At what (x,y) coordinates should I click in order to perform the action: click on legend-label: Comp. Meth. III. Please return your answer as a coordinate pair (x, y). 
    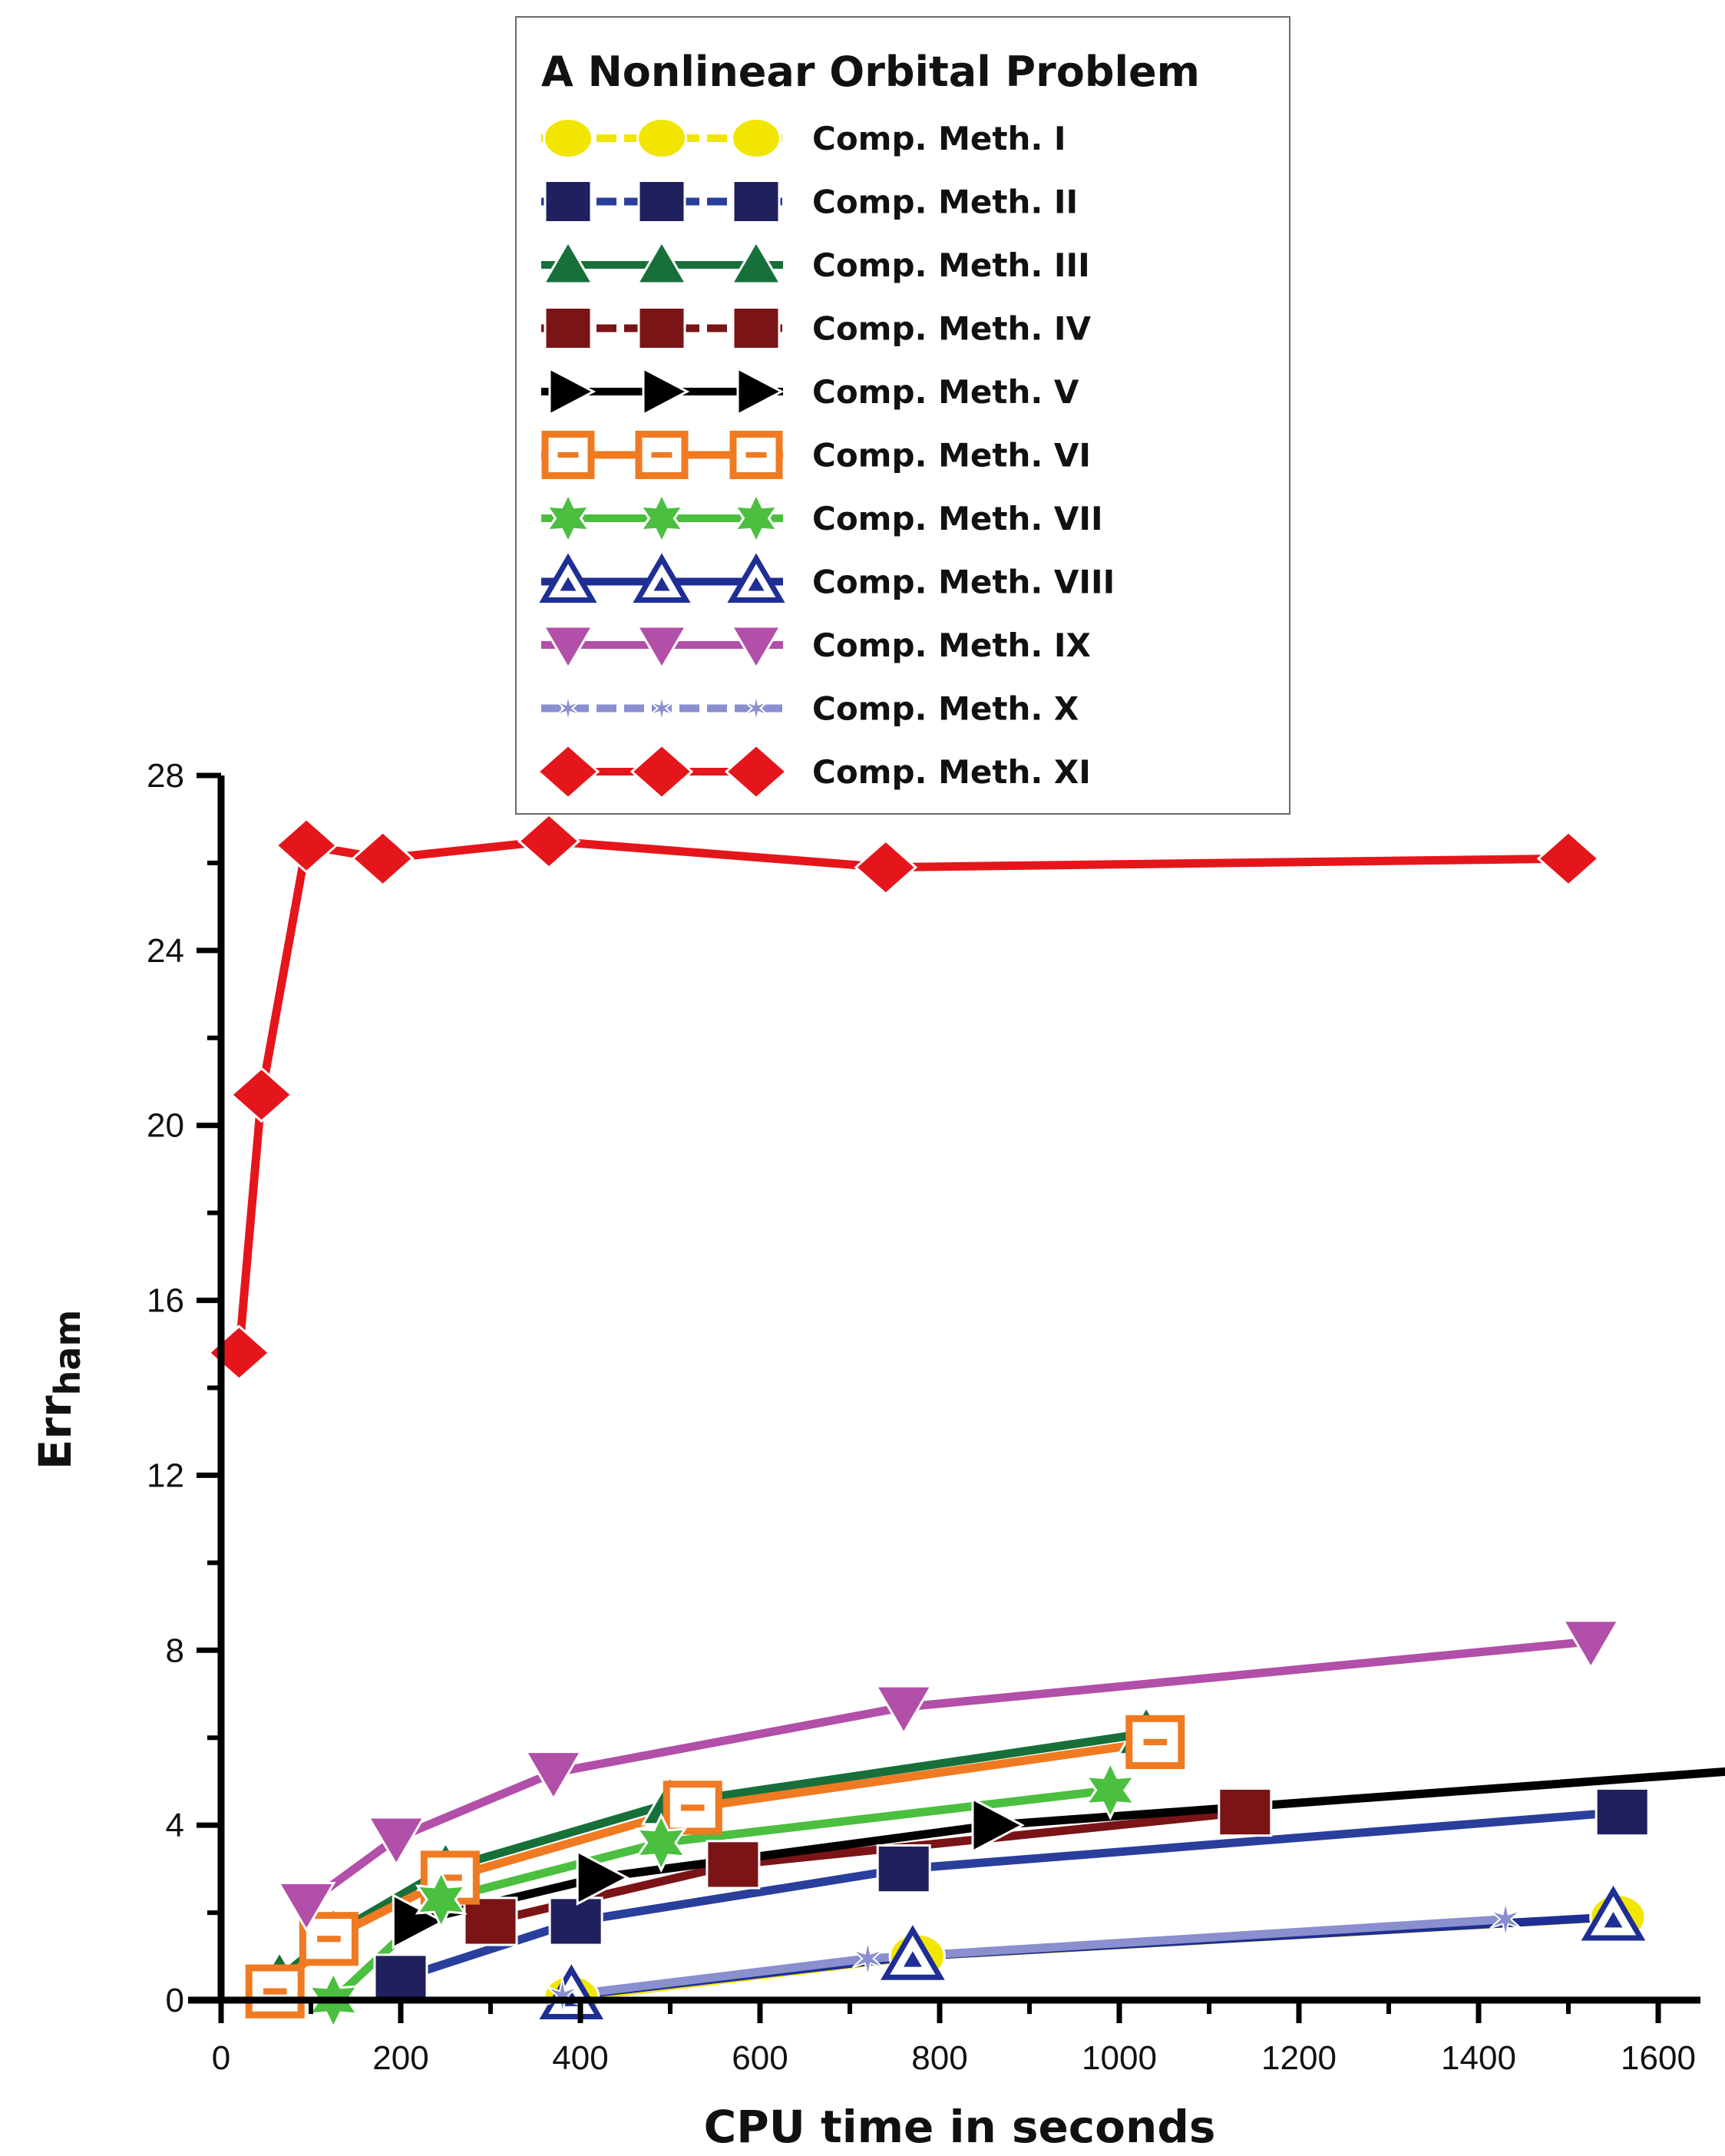
    Looking at the image, I should click on (951, 265).